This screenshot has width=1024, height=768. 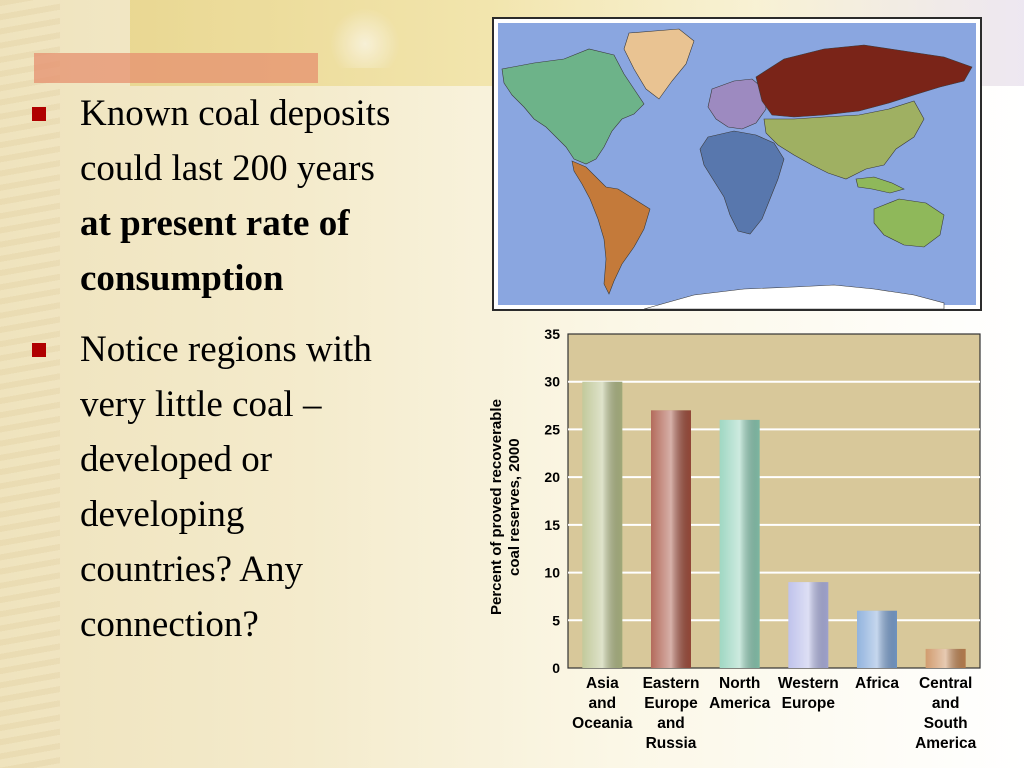 I want to click on bullet-text-line: developing, so click(x=162, y=514).